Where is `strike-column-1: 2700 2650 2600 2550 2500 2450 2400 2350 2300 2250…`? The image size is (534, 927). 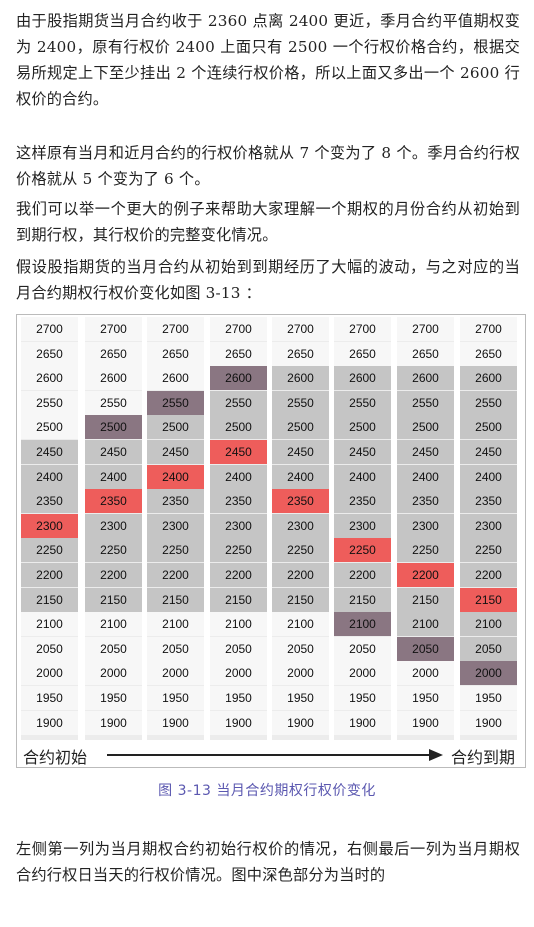
strike-column-1: 2700 2650 2600 2550 2500 2450 2400 2350 2300 2250… is located at coordinates (49, 528).